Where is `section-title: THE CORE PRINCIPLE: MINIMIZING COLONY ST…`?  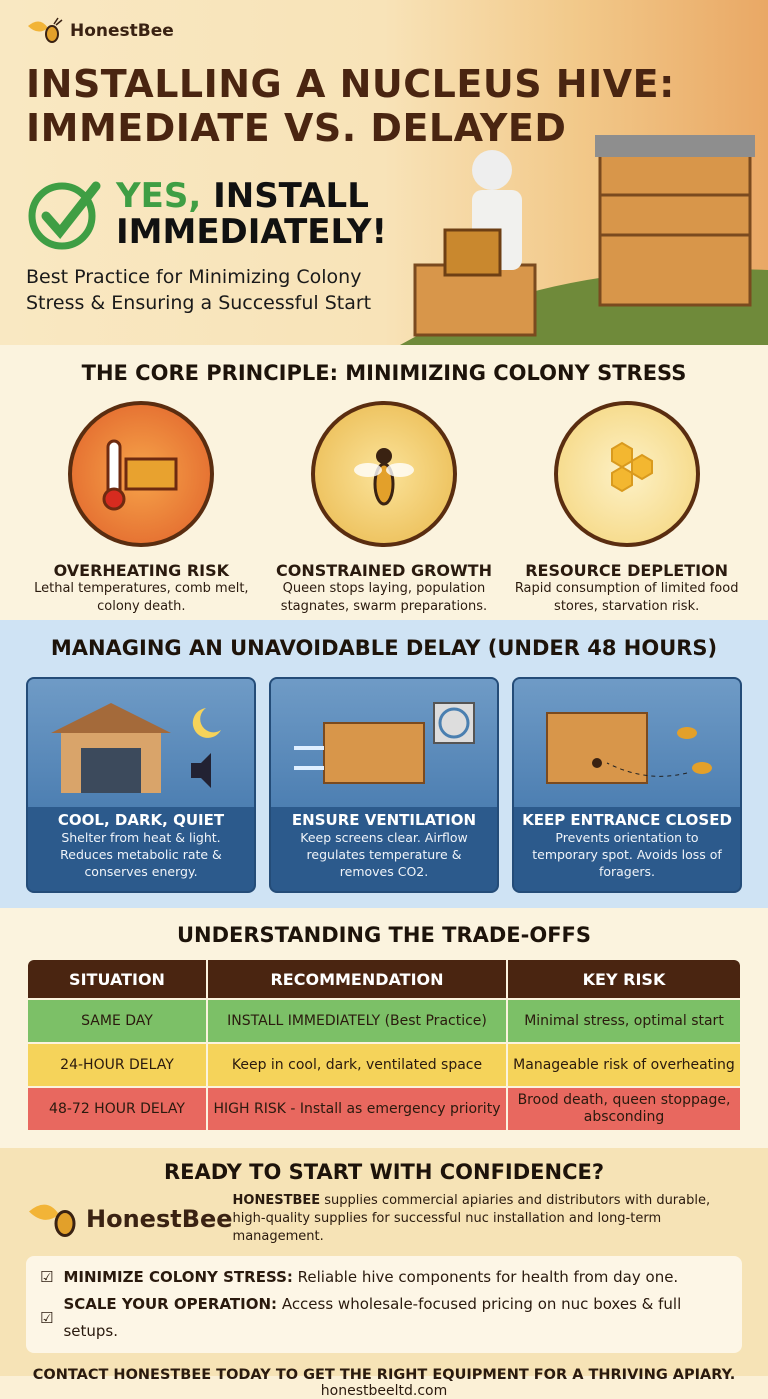 section-title: THE CORE PRINCIPLE: MINIMIZING COLONY ST… is located at coordinates (384, 373).